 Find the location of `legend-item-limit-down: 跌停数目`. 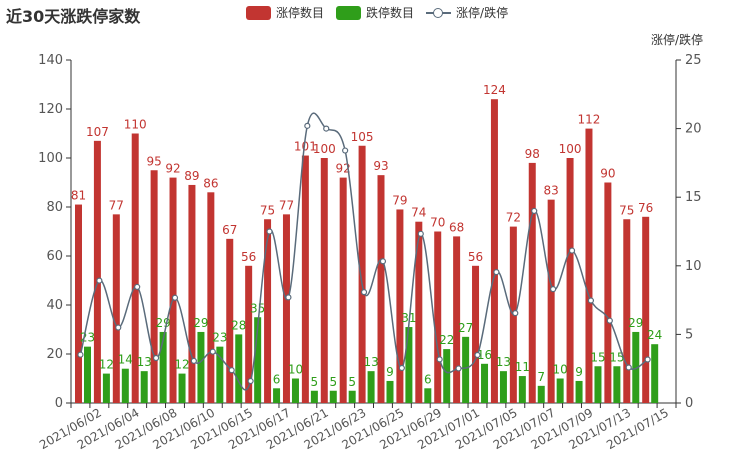

legend-item-limit-down: 跌停数目 is located at coordinates (375, 12).